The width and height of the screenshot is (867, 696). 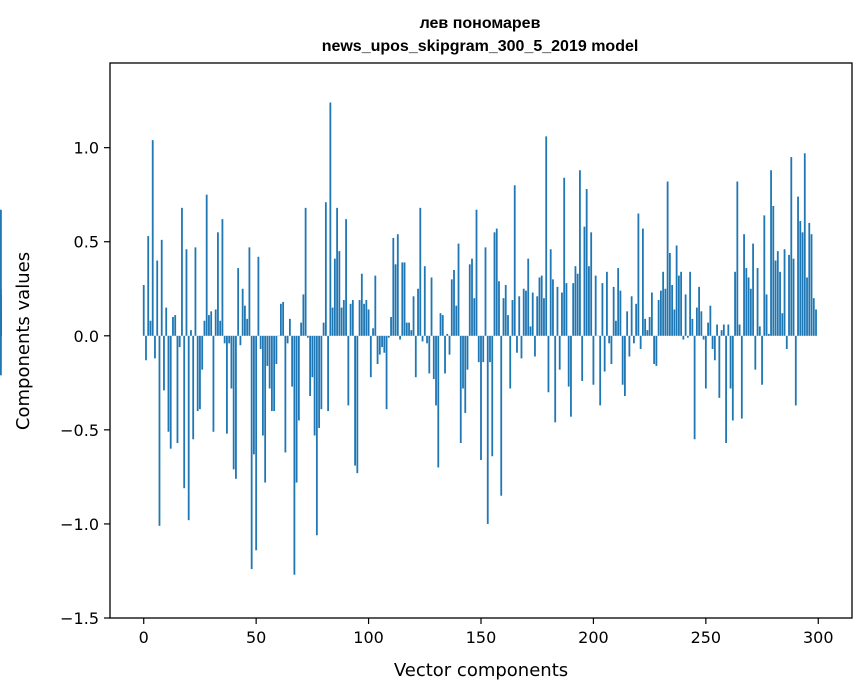 What do you see at coordinates (85, 383) in the screenshot?
I see `y-axis-ticks: −1.5 −1.0 −0.5 0.0 0.5 1.0` at bounding box center [85, 383].